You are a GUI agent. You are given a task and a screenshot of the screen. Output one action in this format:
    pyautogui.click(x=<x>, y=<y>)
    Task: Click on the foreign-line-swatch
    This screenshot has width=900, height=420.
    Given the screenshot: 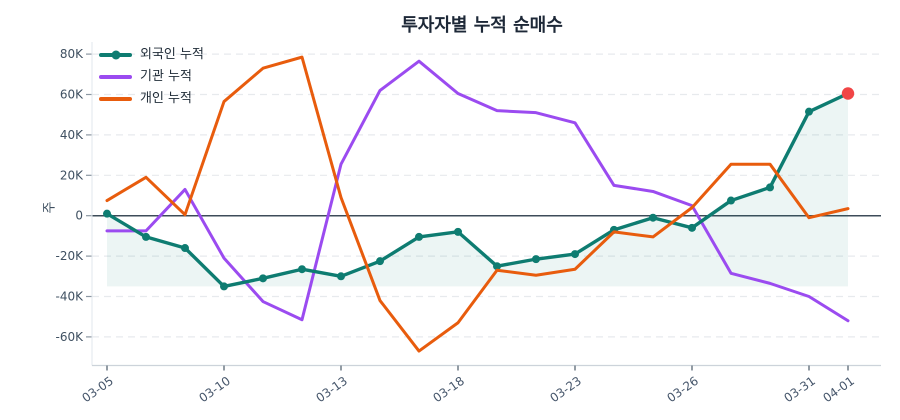 What is the action you would take?
    pyautogui.click(x=115, y=55)
    